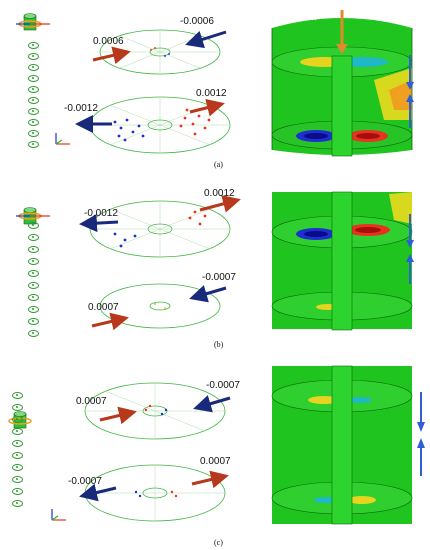 The height and width of the screenshot is (550, 430). What do you see at coordinates (160, 306) in the screenshot?
I see `lower-disk` at bounding box center [160, 306].